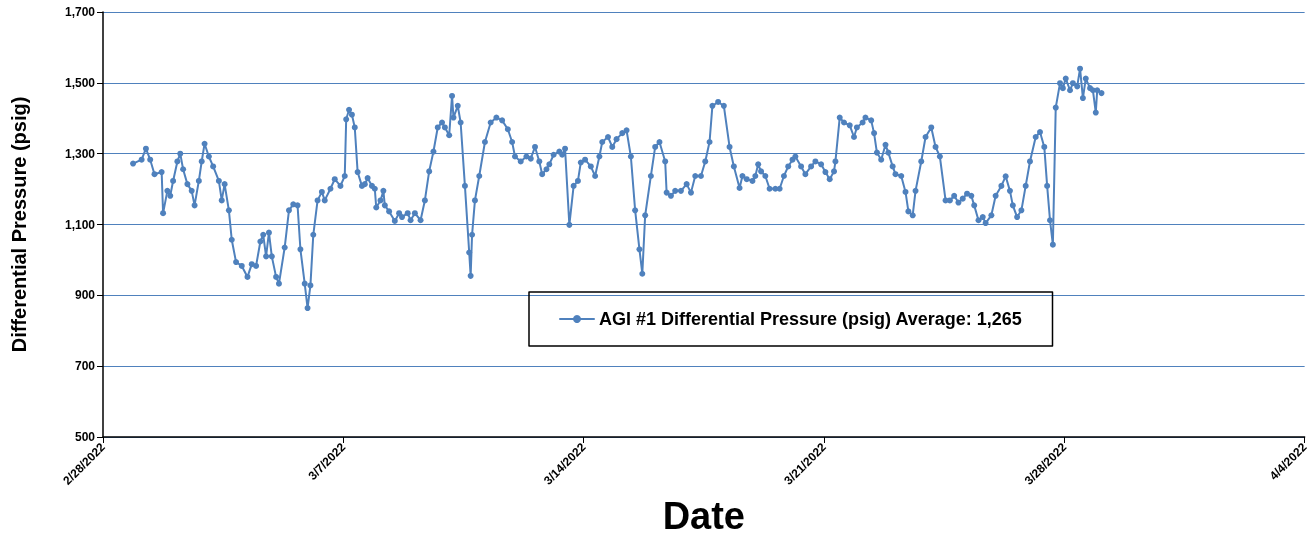  What do you see at coordinates (80, 12) in the screenshot?
I see `y-tick-label: 1,700` at bounding box center [80, 12].